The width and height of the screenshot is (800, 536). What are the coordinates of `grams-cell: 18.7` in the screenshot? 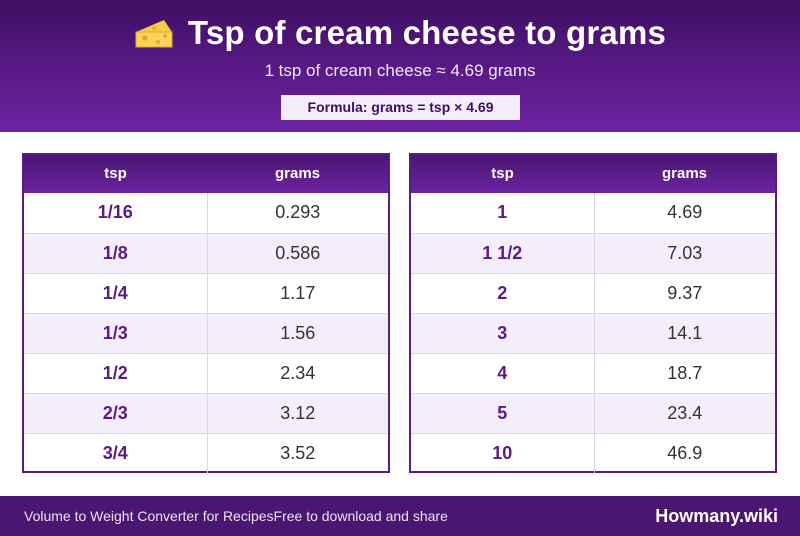 It's located at (685, 373).